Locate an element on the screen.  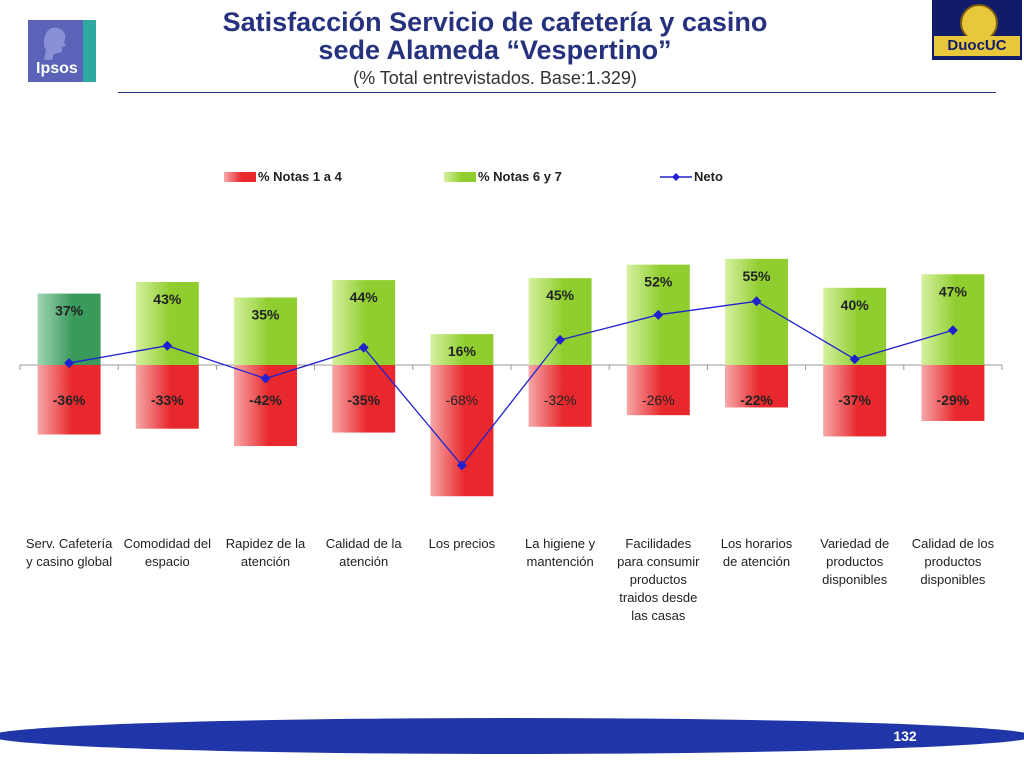
duocuc-logo-text: DuocUC is located at coordinates (977, 46).